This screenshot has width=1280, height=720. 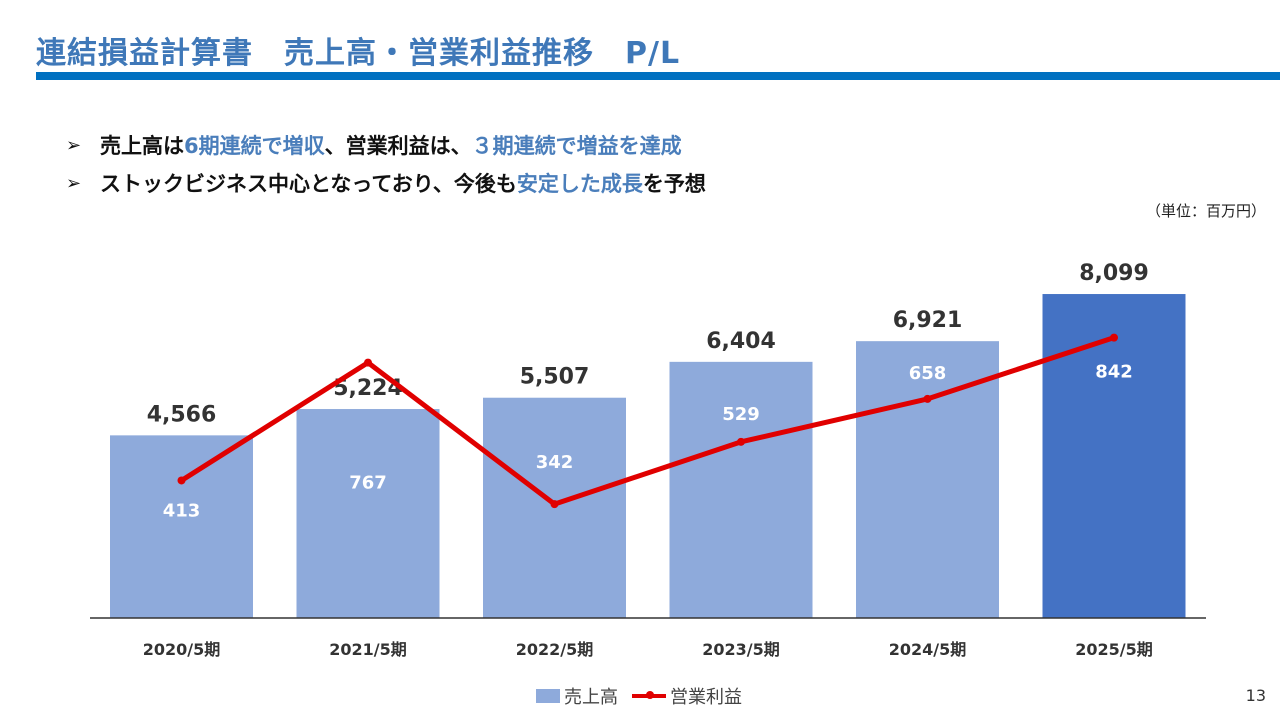 What do you see at coordinates (368, 649) in the screenshot?
I see `category-label: 2021/5期` at bounding box center [368, 649].